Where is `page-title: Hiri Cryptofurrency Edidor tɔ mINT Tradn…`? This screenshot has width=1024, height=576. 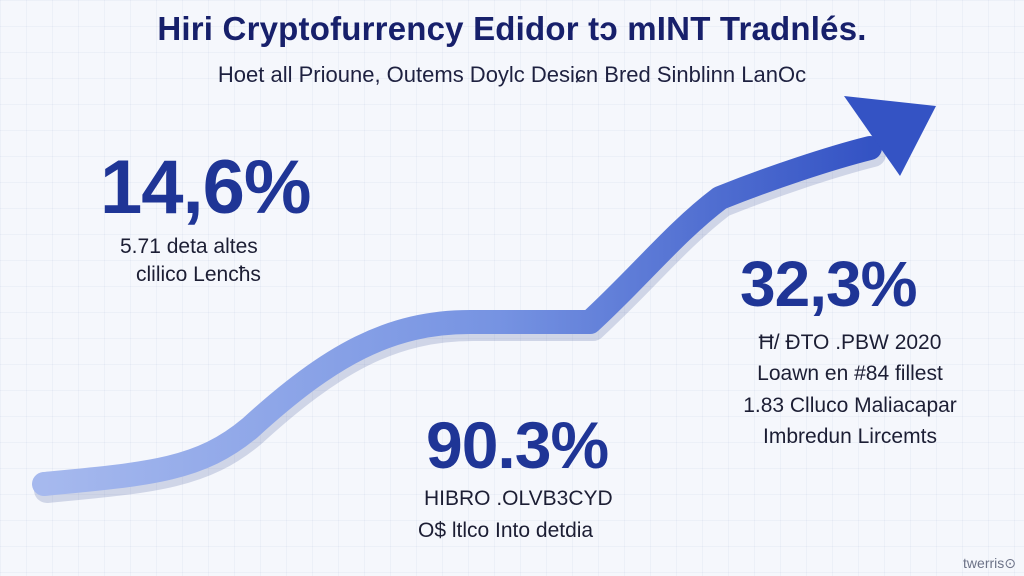 page-title: Hiri Cryptofurrency Edidor tɔ mINT Tradn… is located at coordinates (512, 28).